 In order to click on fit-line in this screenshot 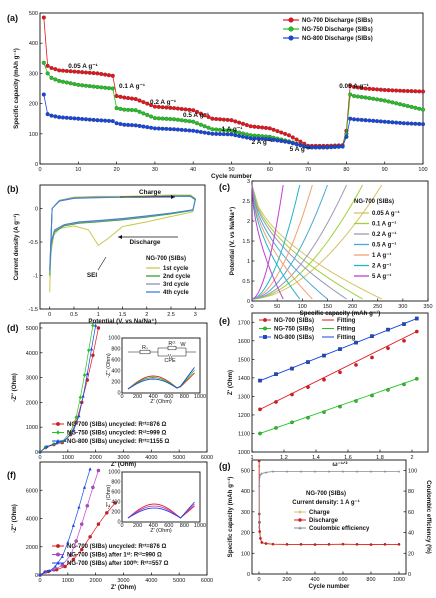, I will do `click(68, 389)`.